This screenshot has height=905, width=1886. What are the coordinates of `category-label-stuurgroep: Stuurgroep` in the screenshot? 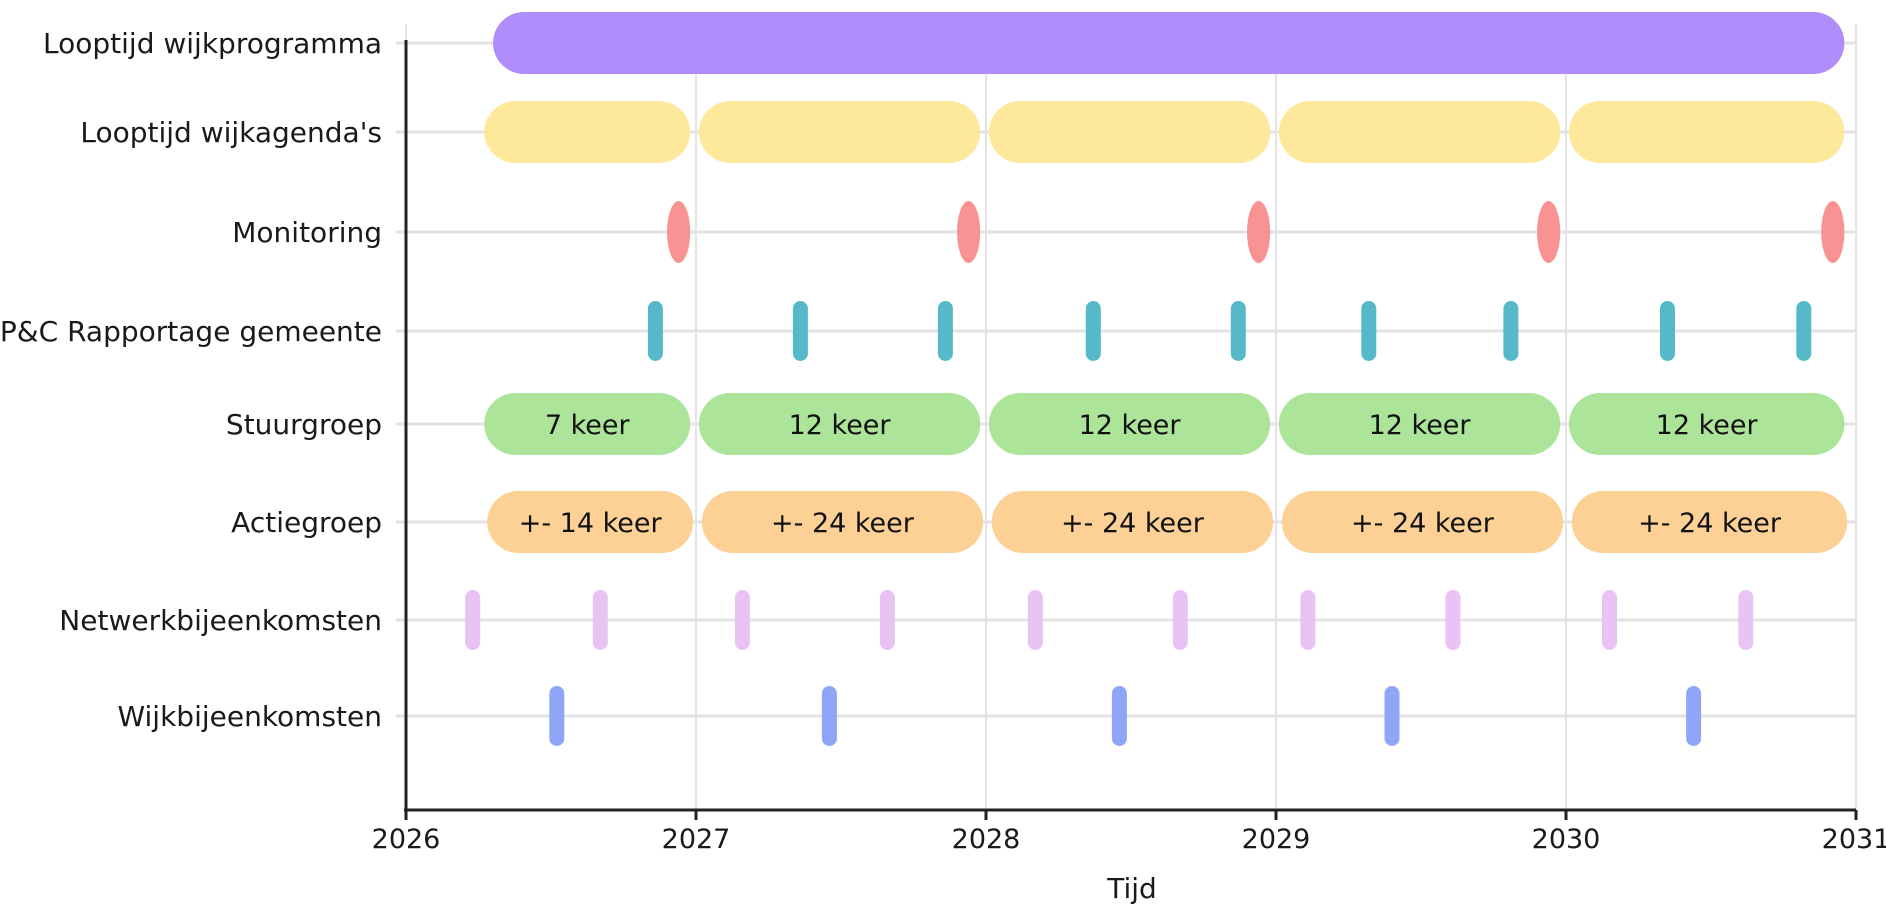 It's located at (304, 424).